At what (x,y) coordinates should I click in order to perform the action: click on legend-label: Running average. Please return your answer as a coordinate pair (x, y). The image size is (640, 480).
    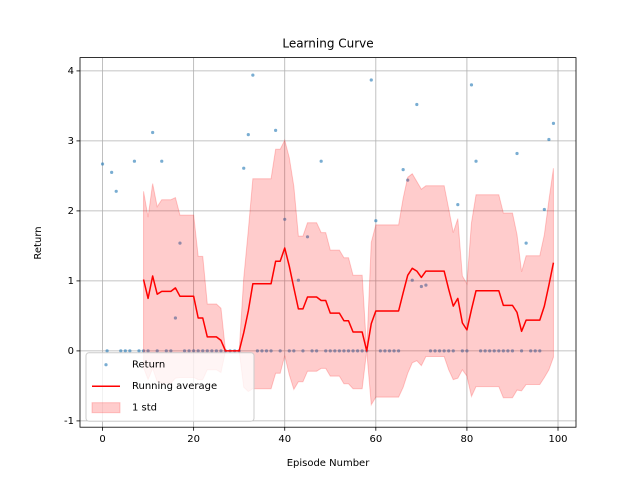
    Looking at the image, I should click on (174, 386).